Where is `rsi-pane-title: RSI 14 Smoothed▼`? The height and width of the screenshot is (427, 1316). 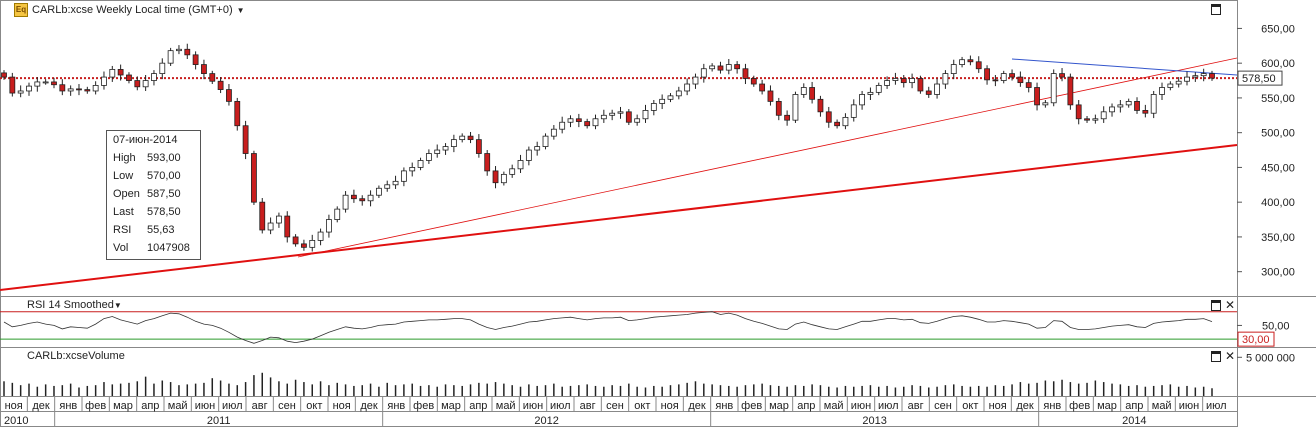 rsi-pane-title: RSI 14 Smoothed▼ is located at coordinates (74, 305).